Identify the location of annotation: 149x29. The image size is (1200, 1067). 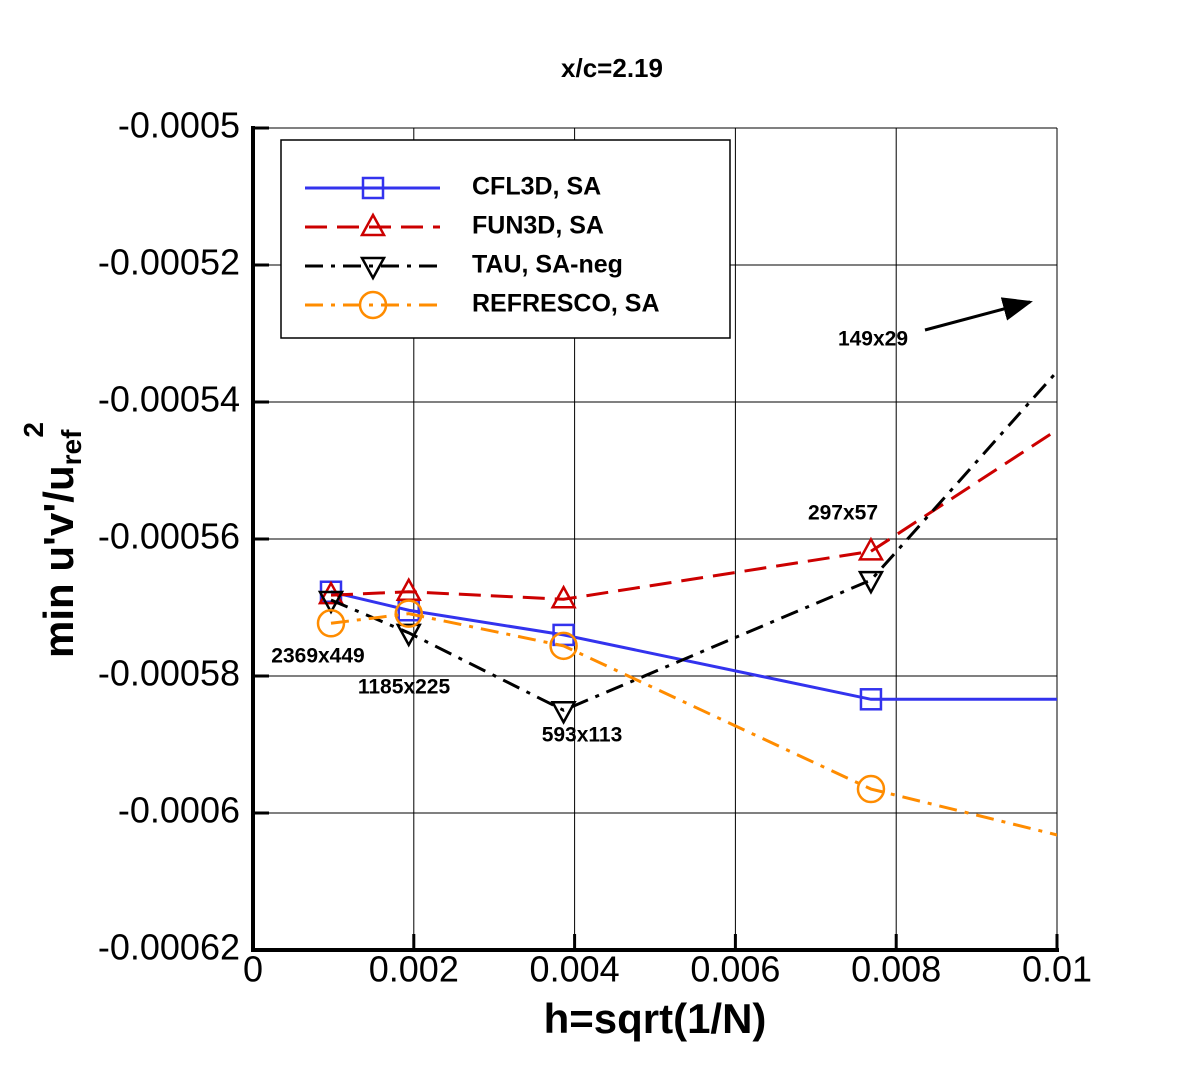
(873, 339).